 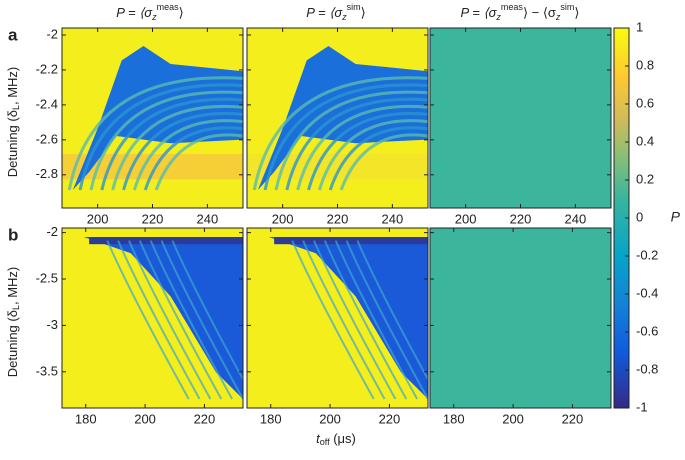 I want to click on column-title: P = ⟨σzsim⟩, so click(x=336, y=12).